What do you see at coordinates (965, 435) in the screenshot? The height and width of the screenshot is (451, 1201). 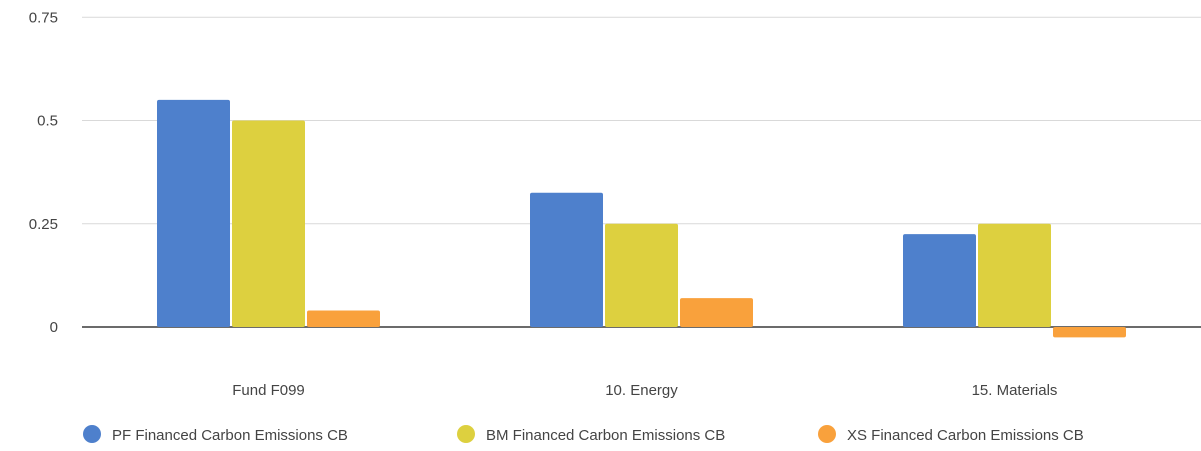 I see `legend-label: XS Financed Carbon Emissions CB` at bounding box center [965, 435].